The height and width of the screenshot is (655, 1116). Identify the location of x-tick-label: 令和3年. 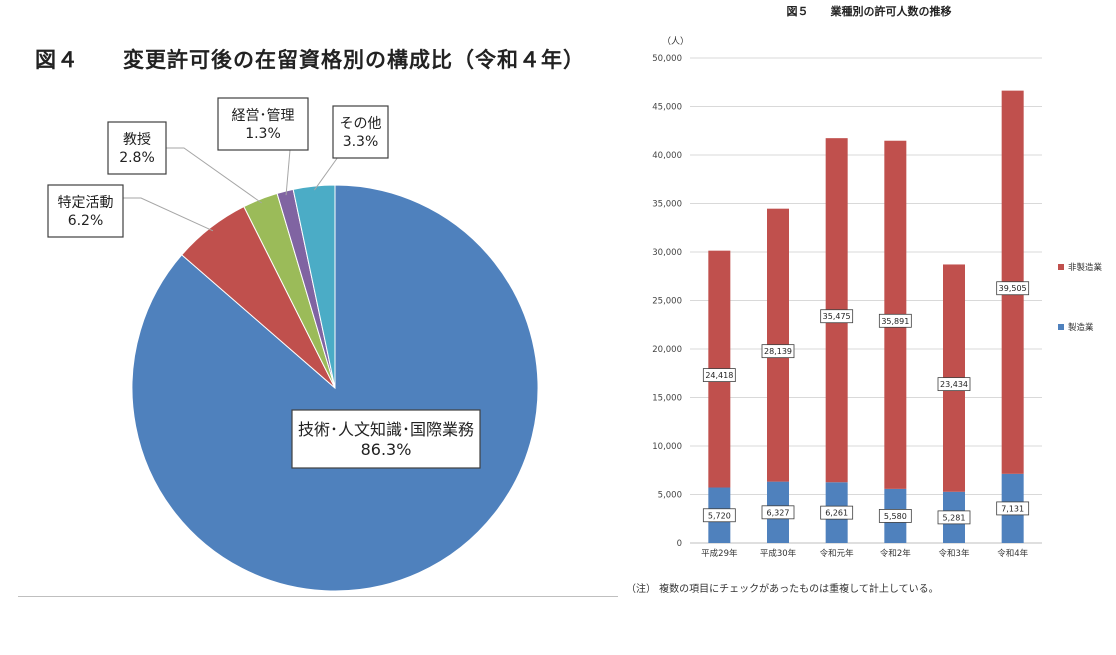
(954, 553).